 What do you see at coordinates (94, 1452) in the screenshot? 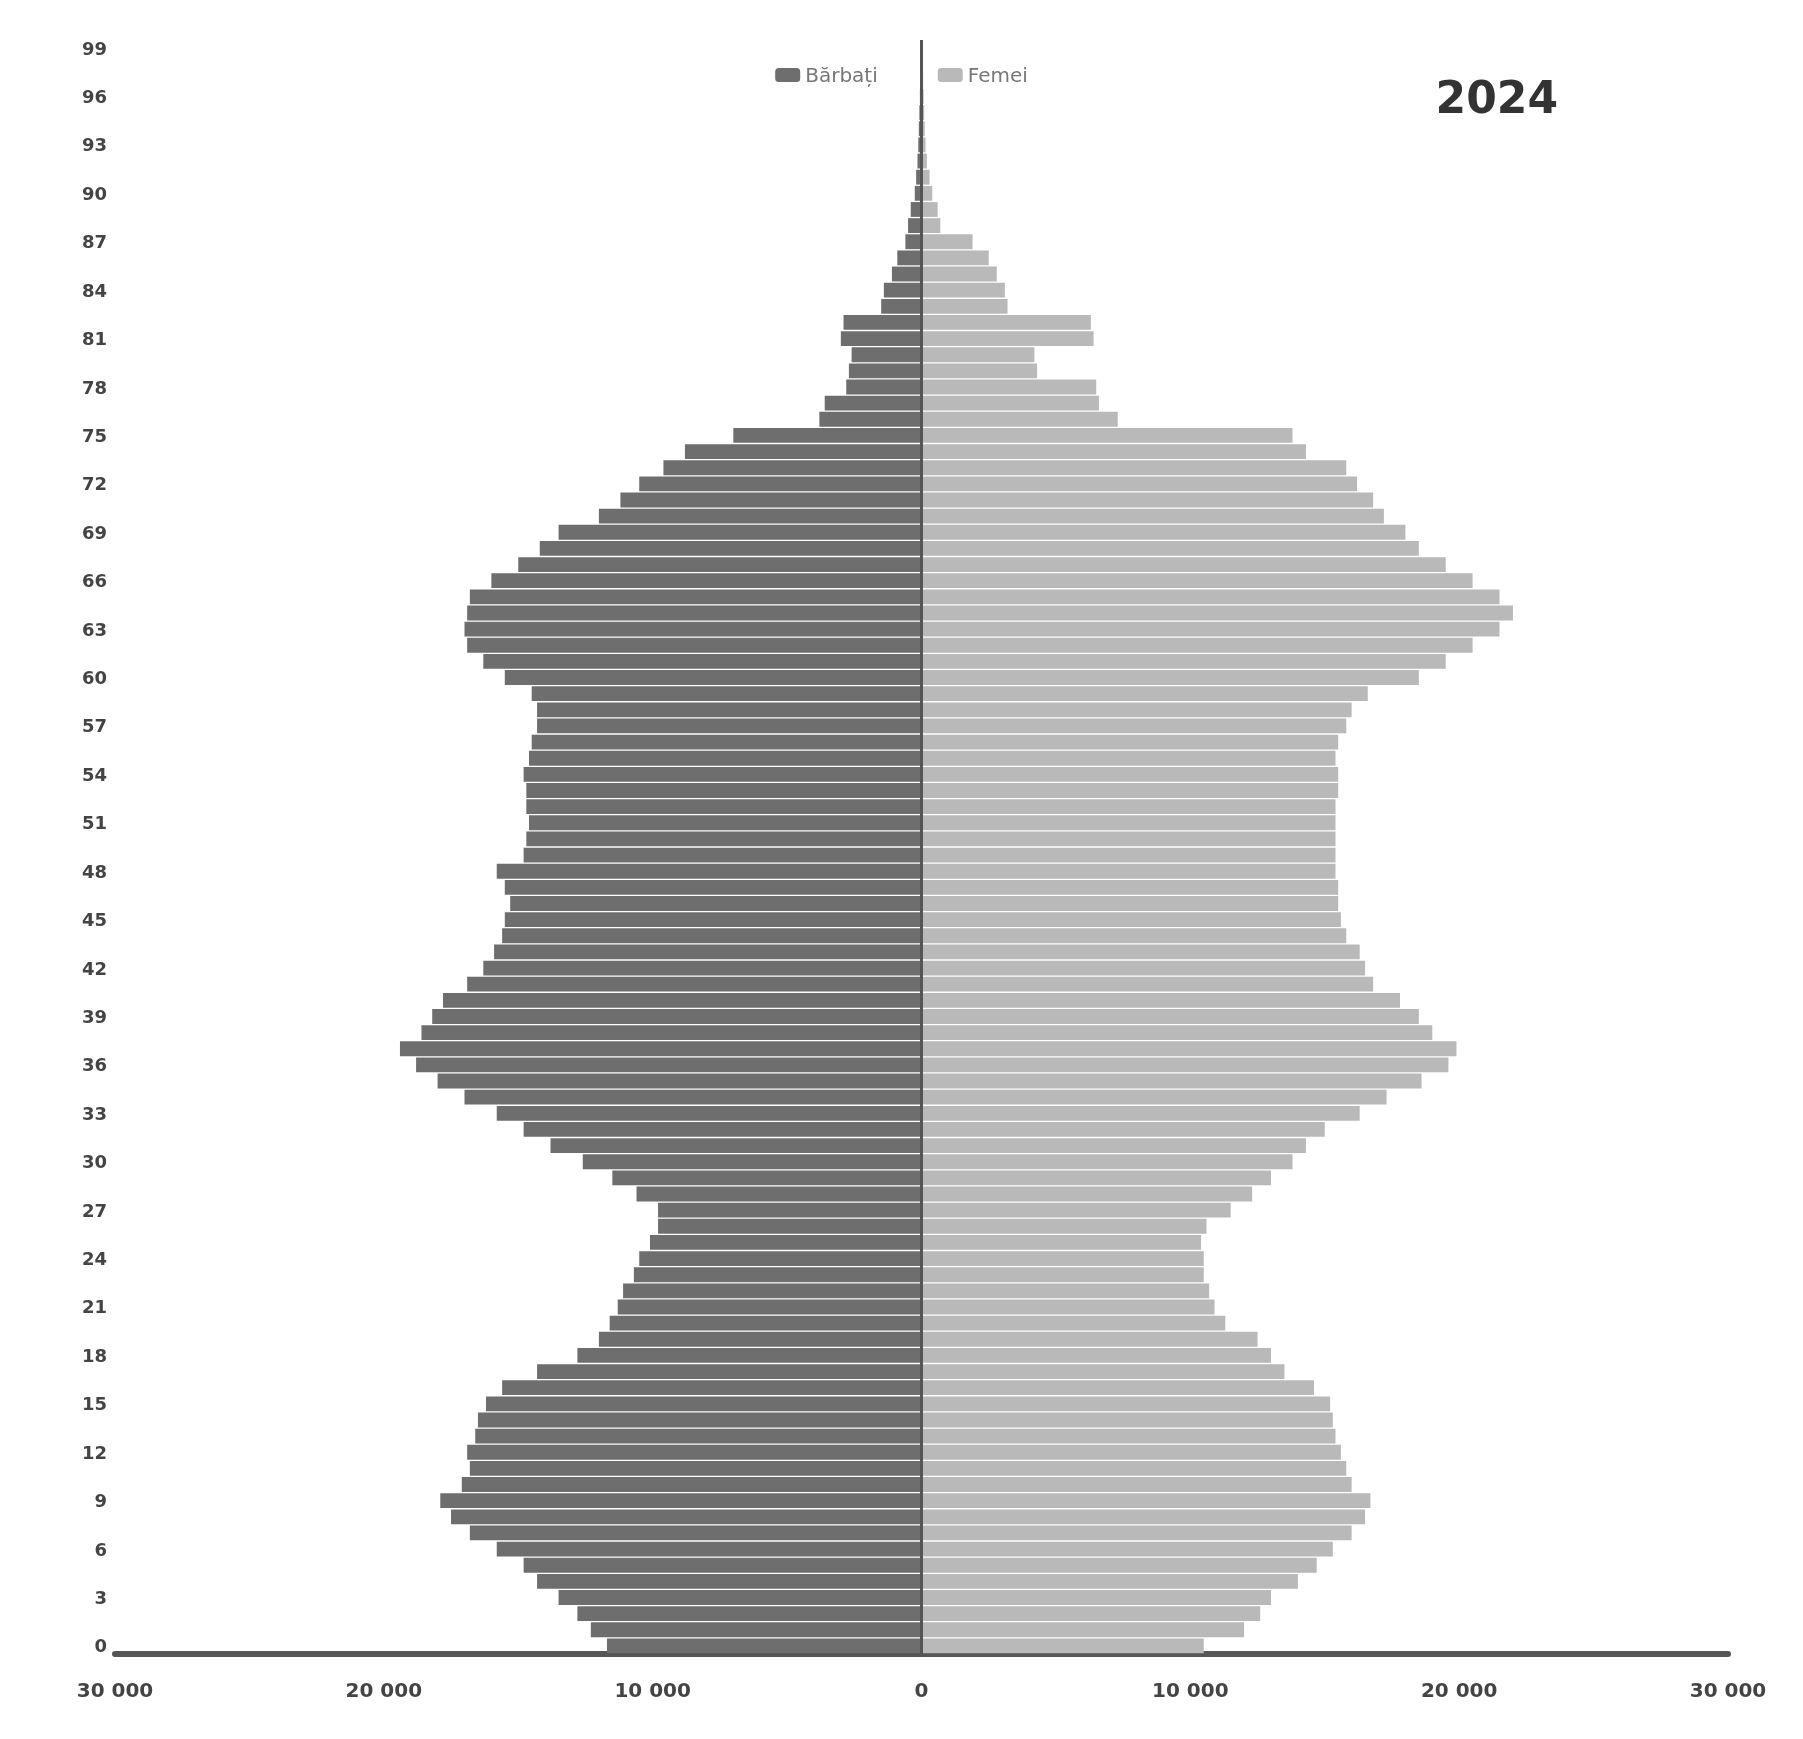
I see `y-tick-label: 12` at bounding box center [94, 1452].